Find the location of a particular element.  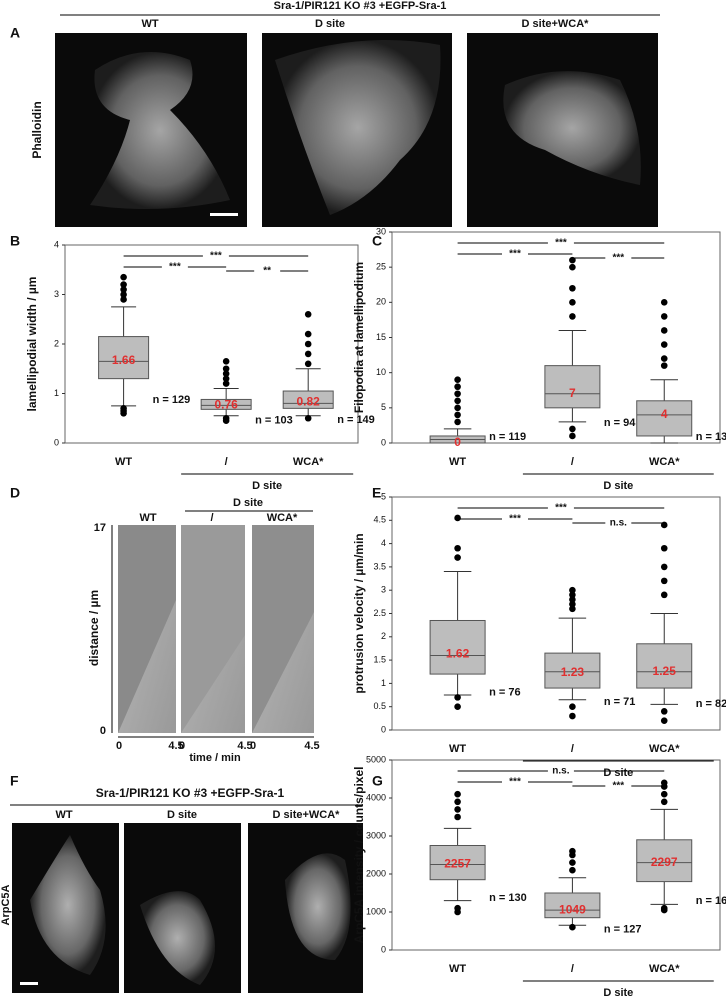

mean-label: 0.82 is located at coordinates (309, 402).